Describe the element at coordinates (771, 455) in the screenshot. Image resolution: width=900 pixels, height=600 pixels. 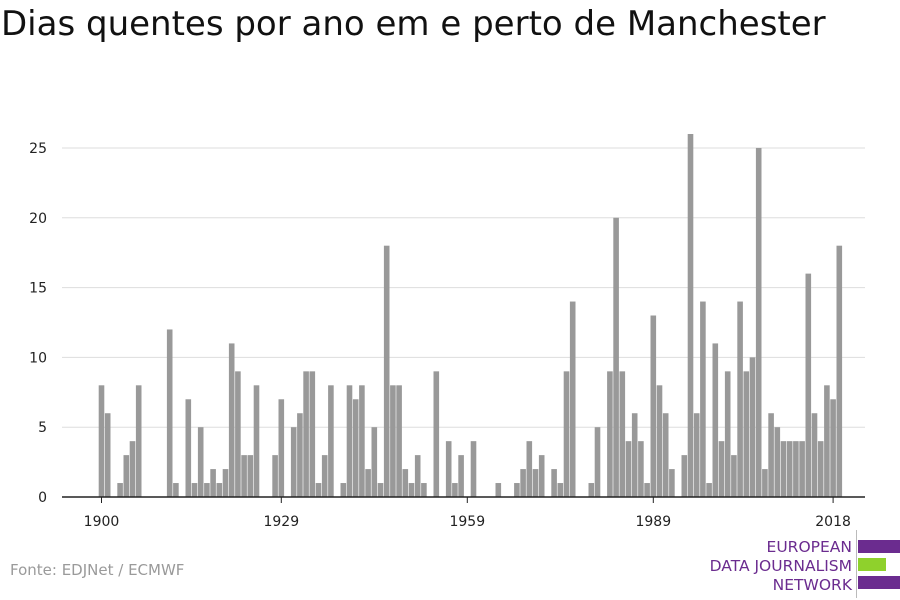
I see `bar-2008` at that location.